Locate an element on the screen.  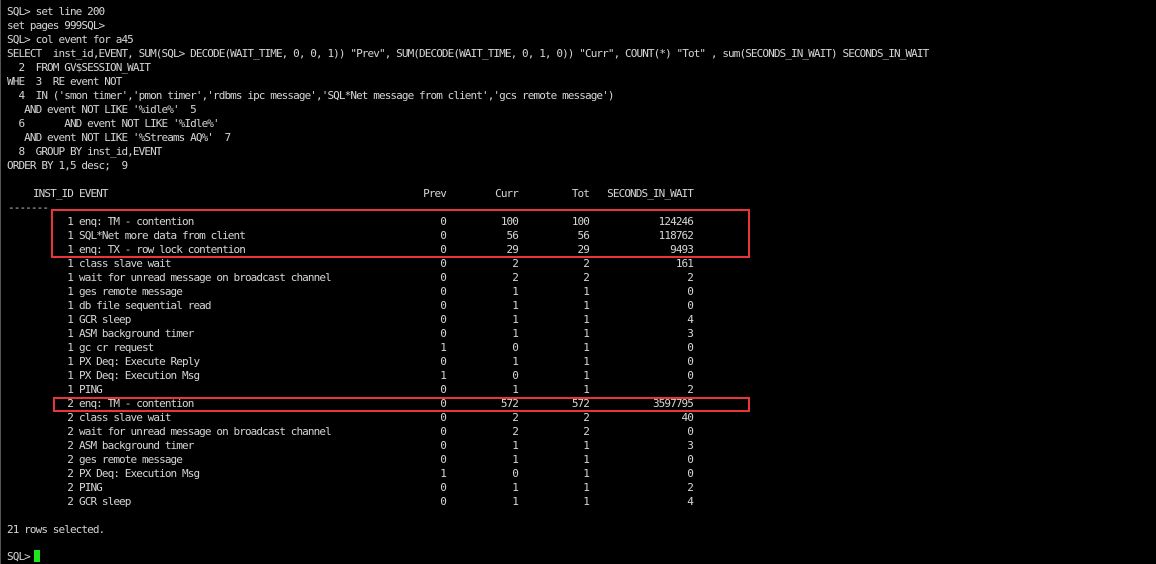
cell-tot: 56 is located at coordinates (583, 235).